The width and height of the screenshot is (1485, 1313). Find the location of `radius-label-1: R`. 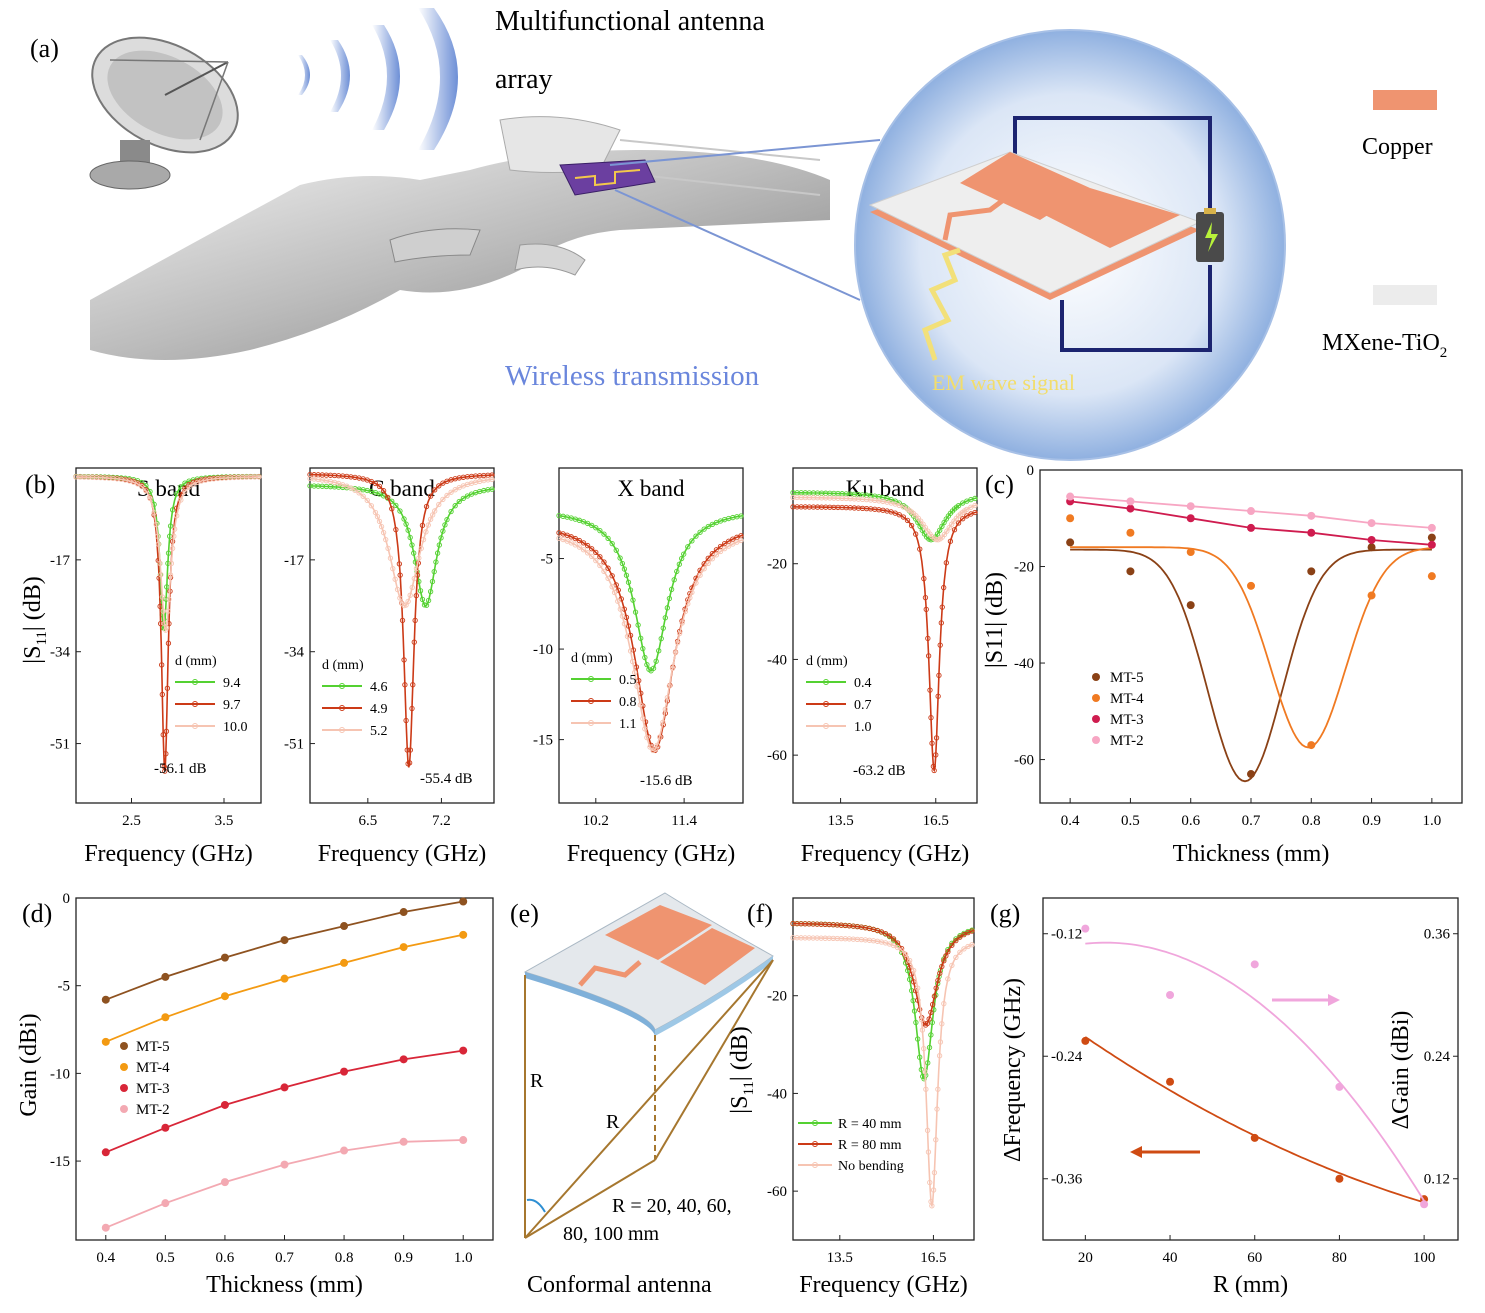

radius-label-1: R is located at coordinates (537, 1081).